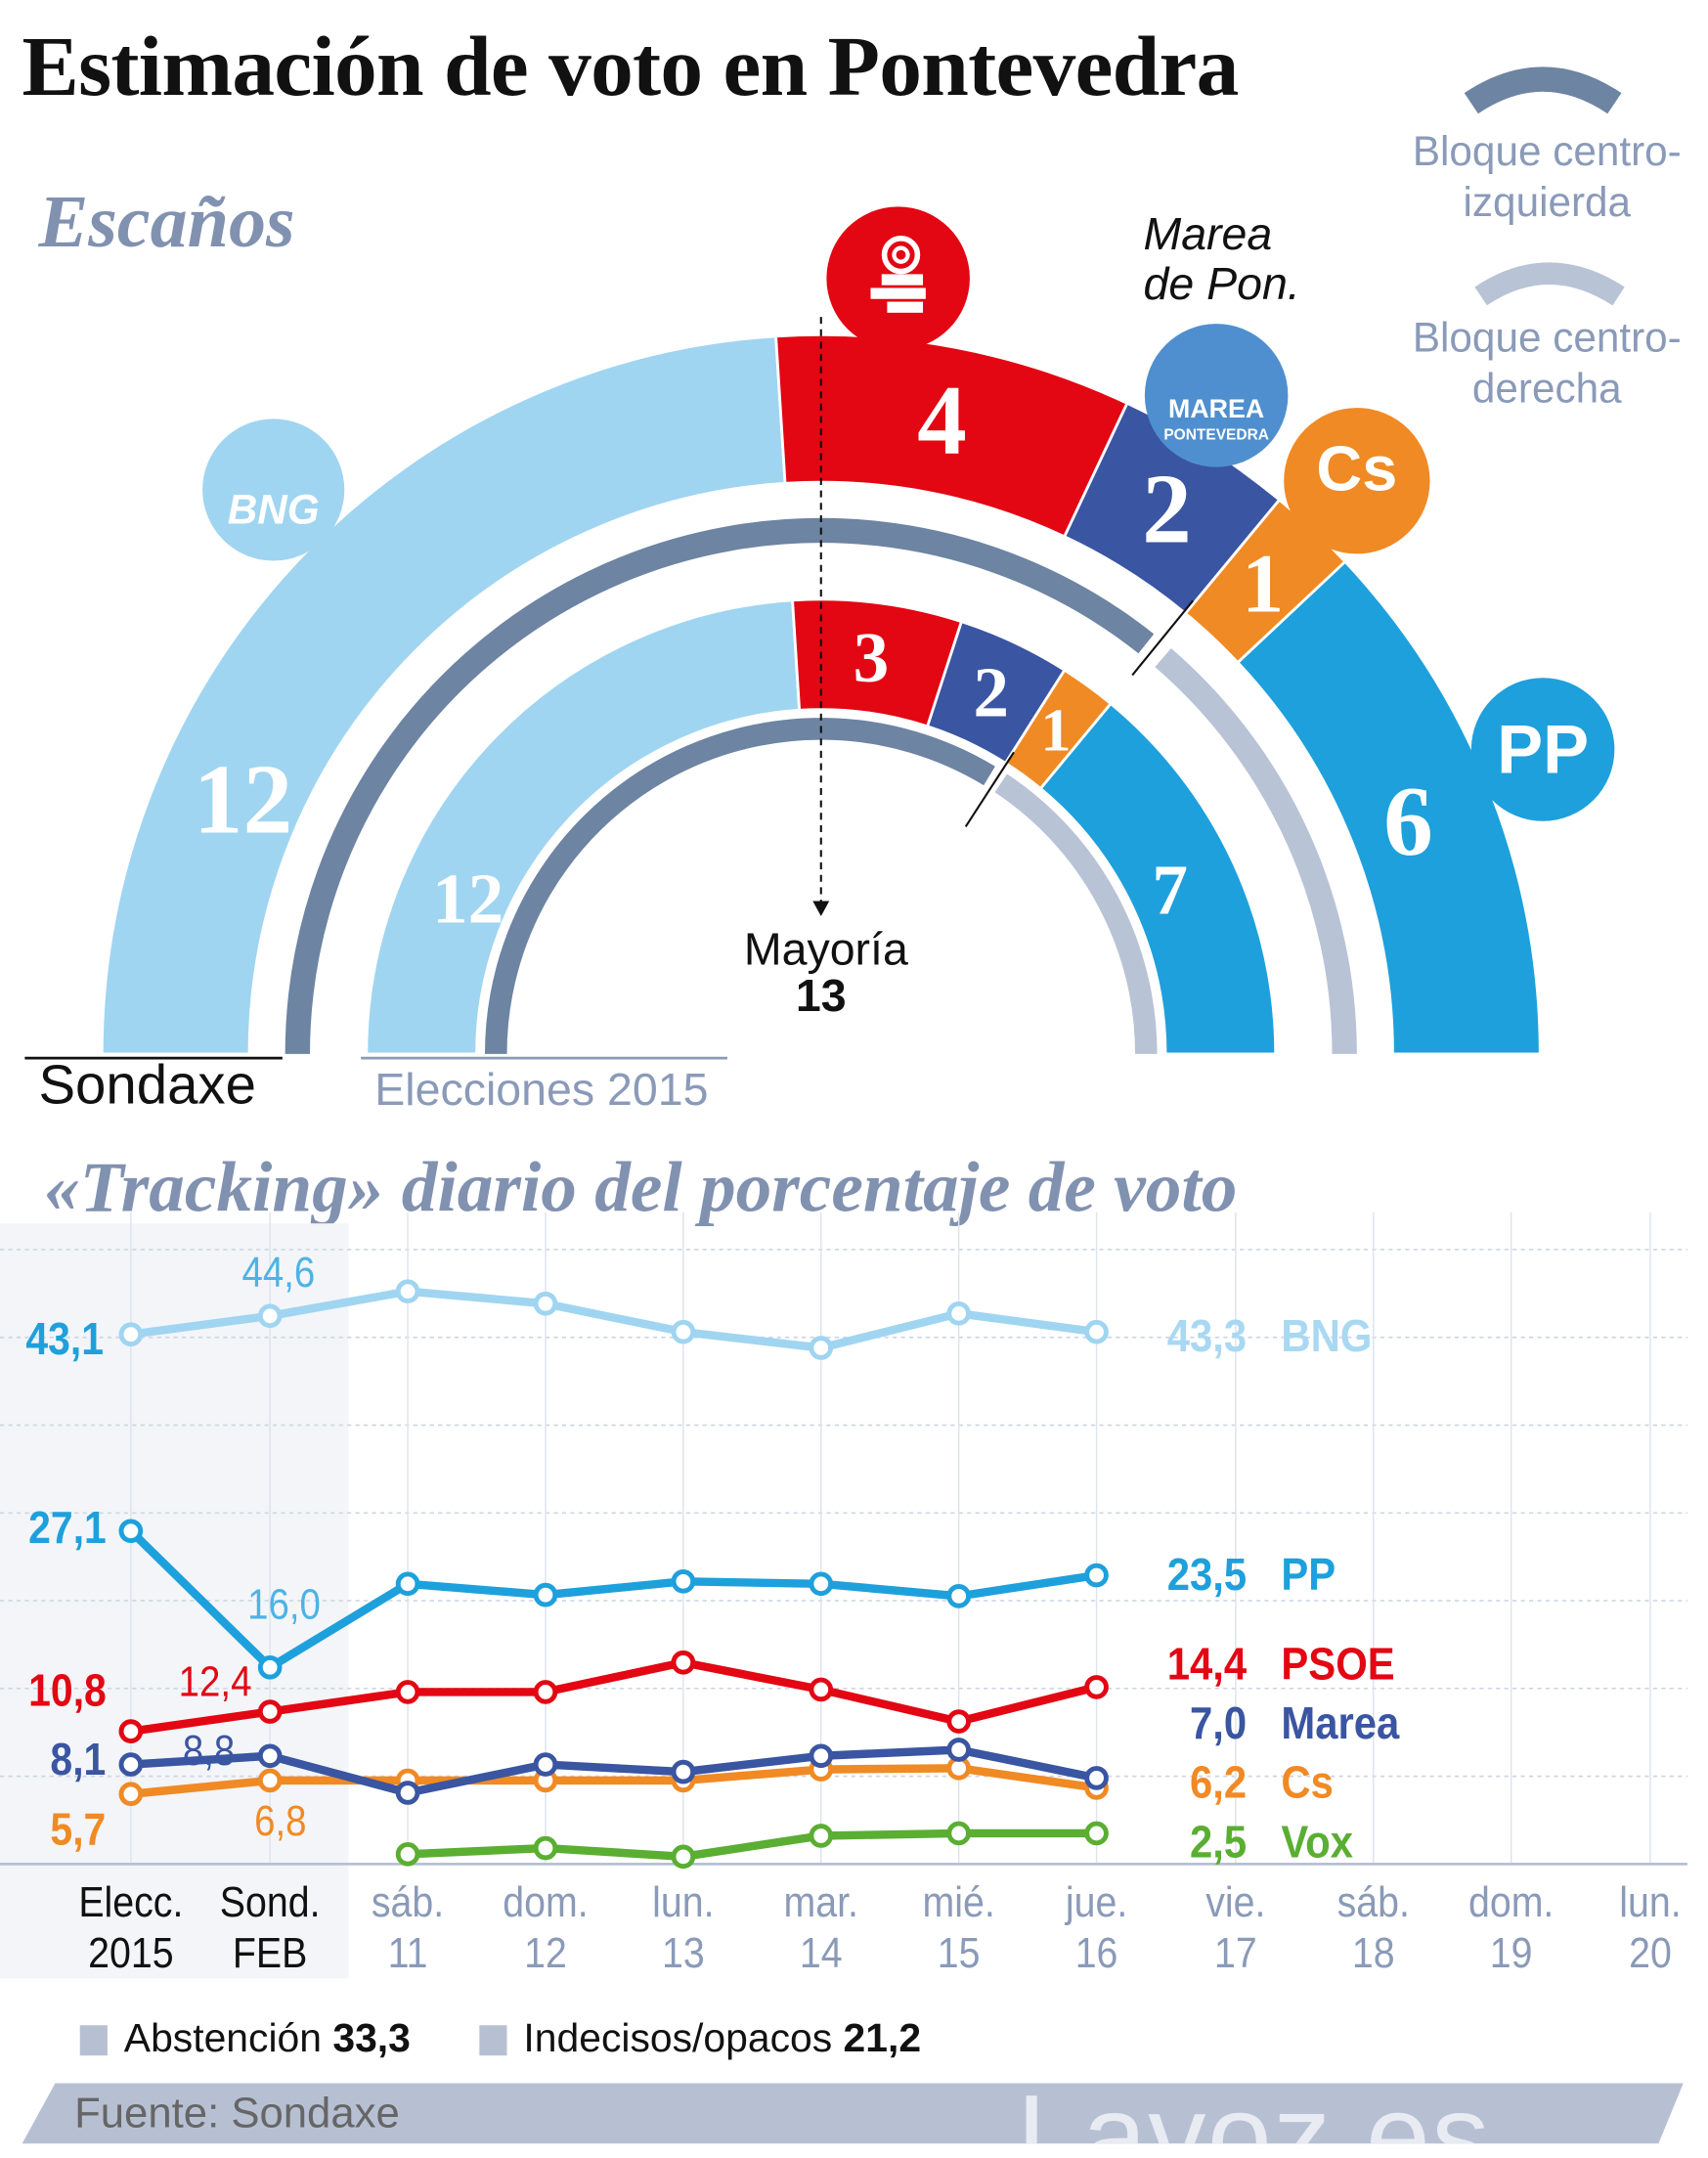  I want to click on cs-end-value: 6,2, so click(1218, 1782).